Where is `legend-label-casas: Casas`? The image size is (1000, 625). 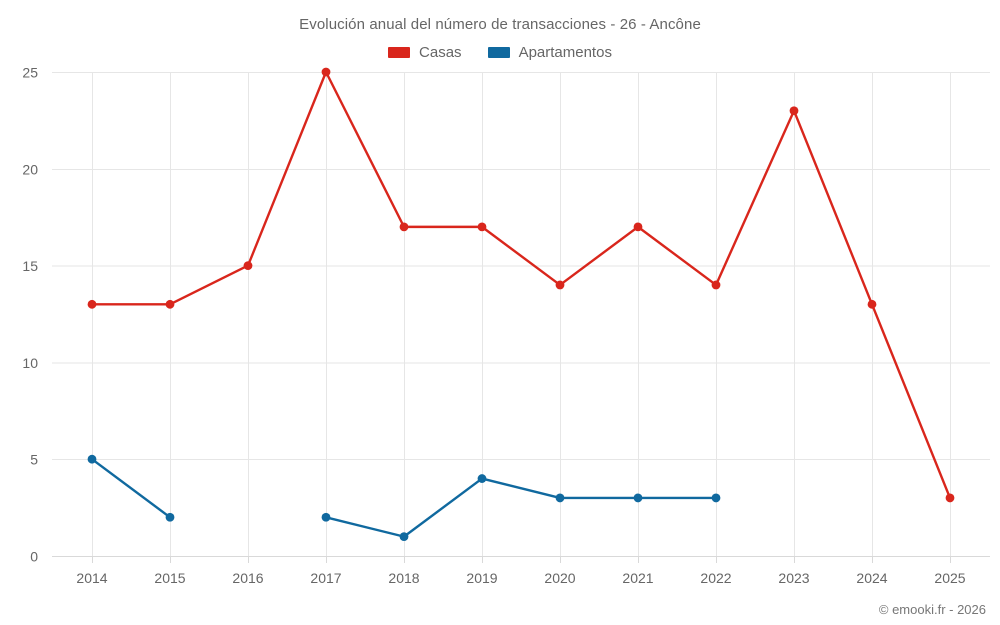
legend-label-casas: Casas is located at coordinates (440, 52).